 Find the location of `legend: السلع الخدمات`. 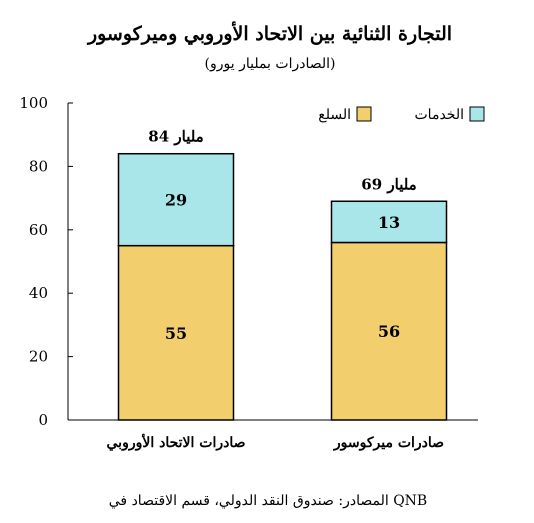

legend: السلع الخدمات is located at coordinates (401, 114).